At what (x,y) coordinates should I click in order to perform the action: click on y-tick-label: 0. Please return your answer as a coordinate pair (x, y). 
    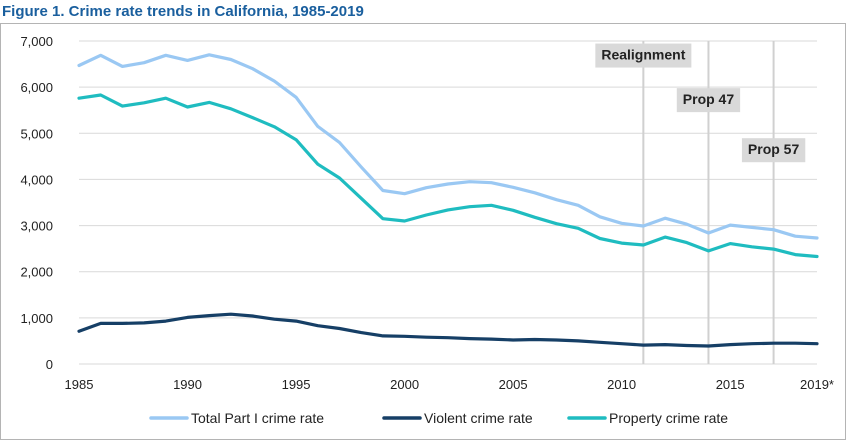
    Looking at the image, I should click on (49, 364).